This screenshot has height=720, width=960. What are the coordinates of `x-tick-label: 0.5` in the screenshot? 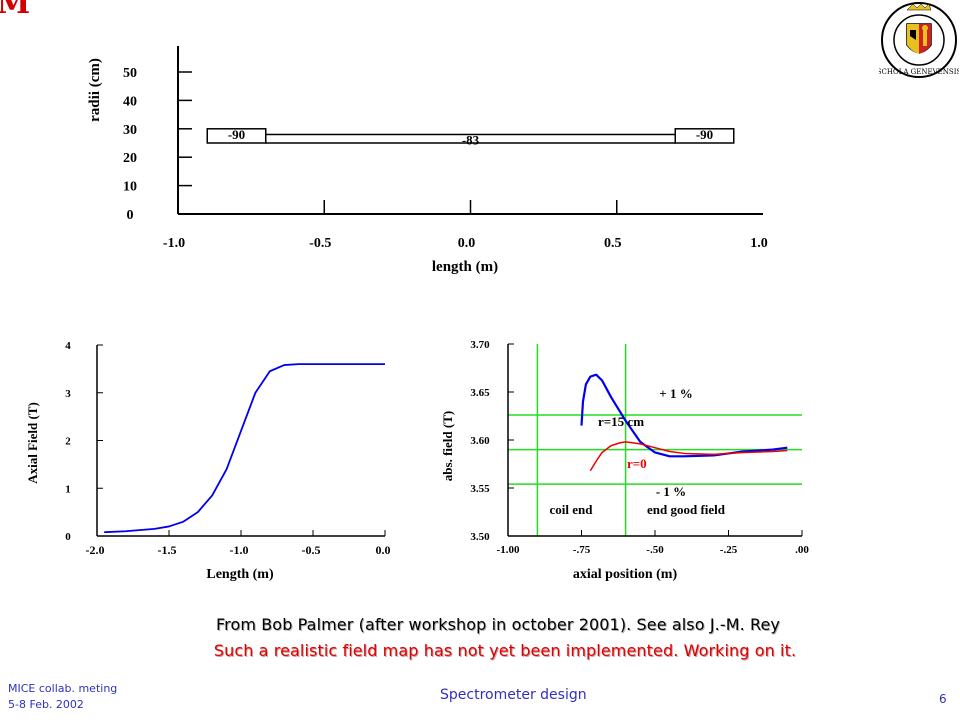 It's located at (613, 243).